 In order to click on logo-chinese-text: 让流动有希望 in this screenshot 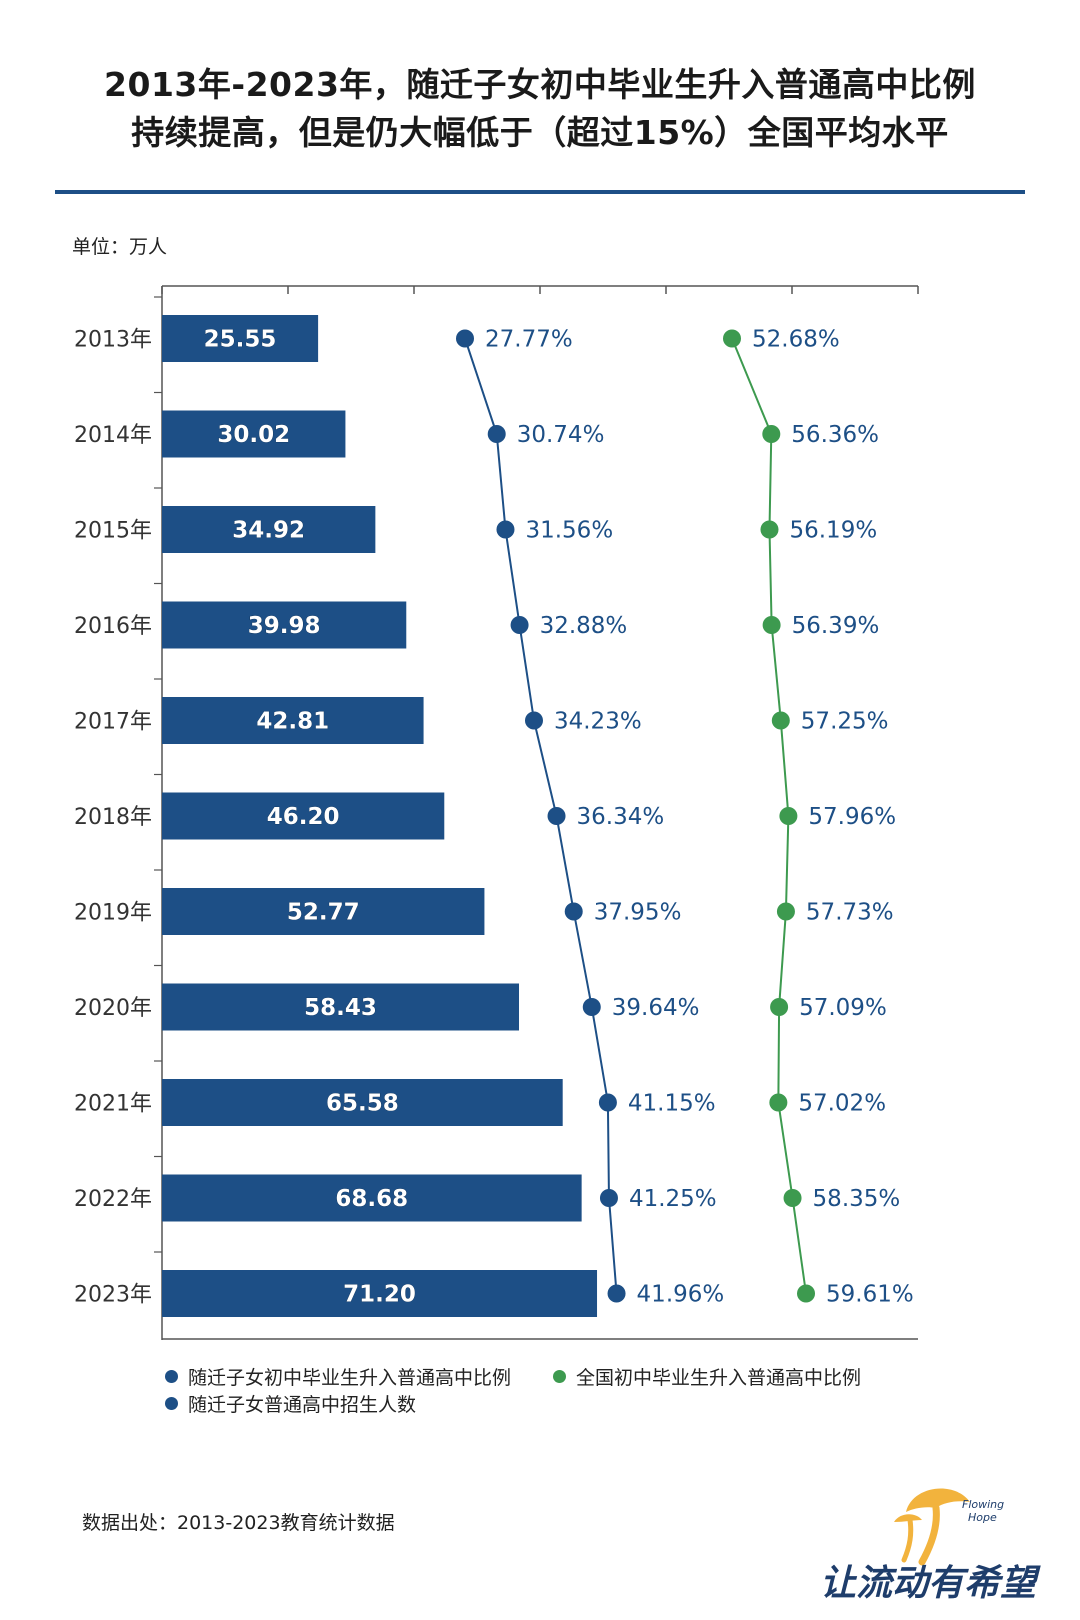, I will do `click(928, 1583)`.